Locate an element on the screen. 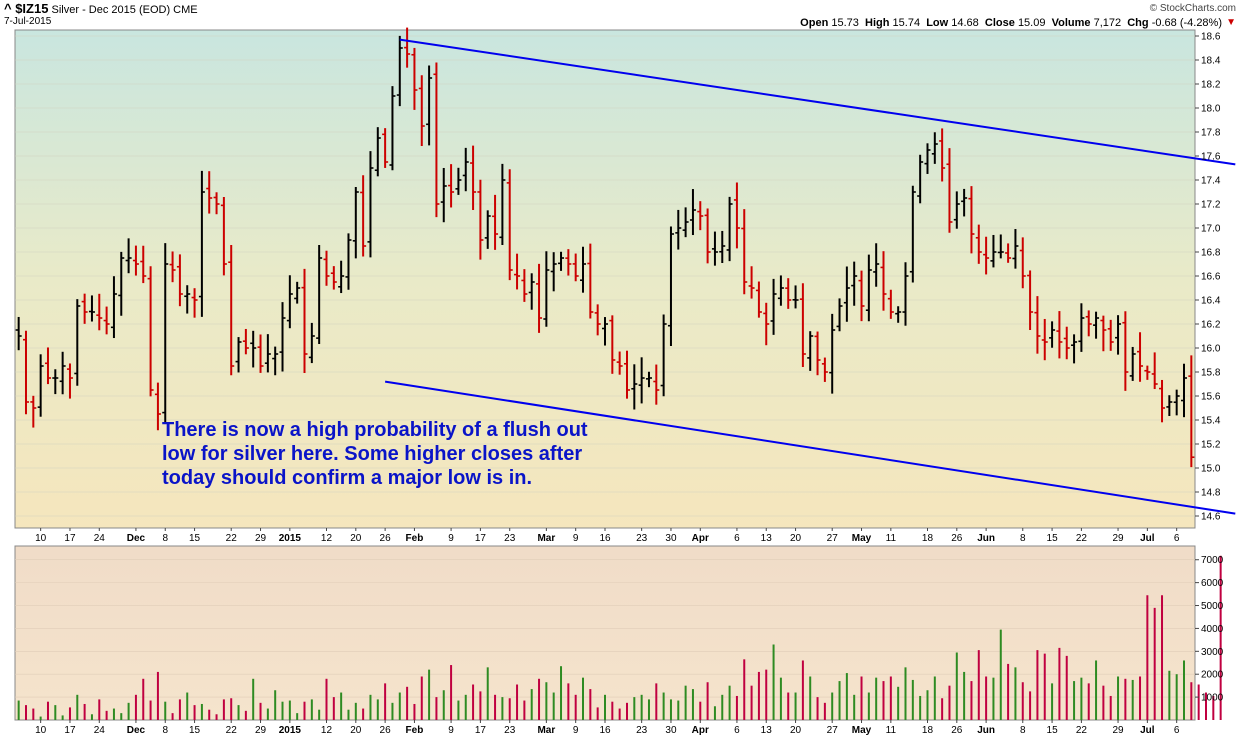  xtick-label-top: 16 is located at coordinates (605, 538).